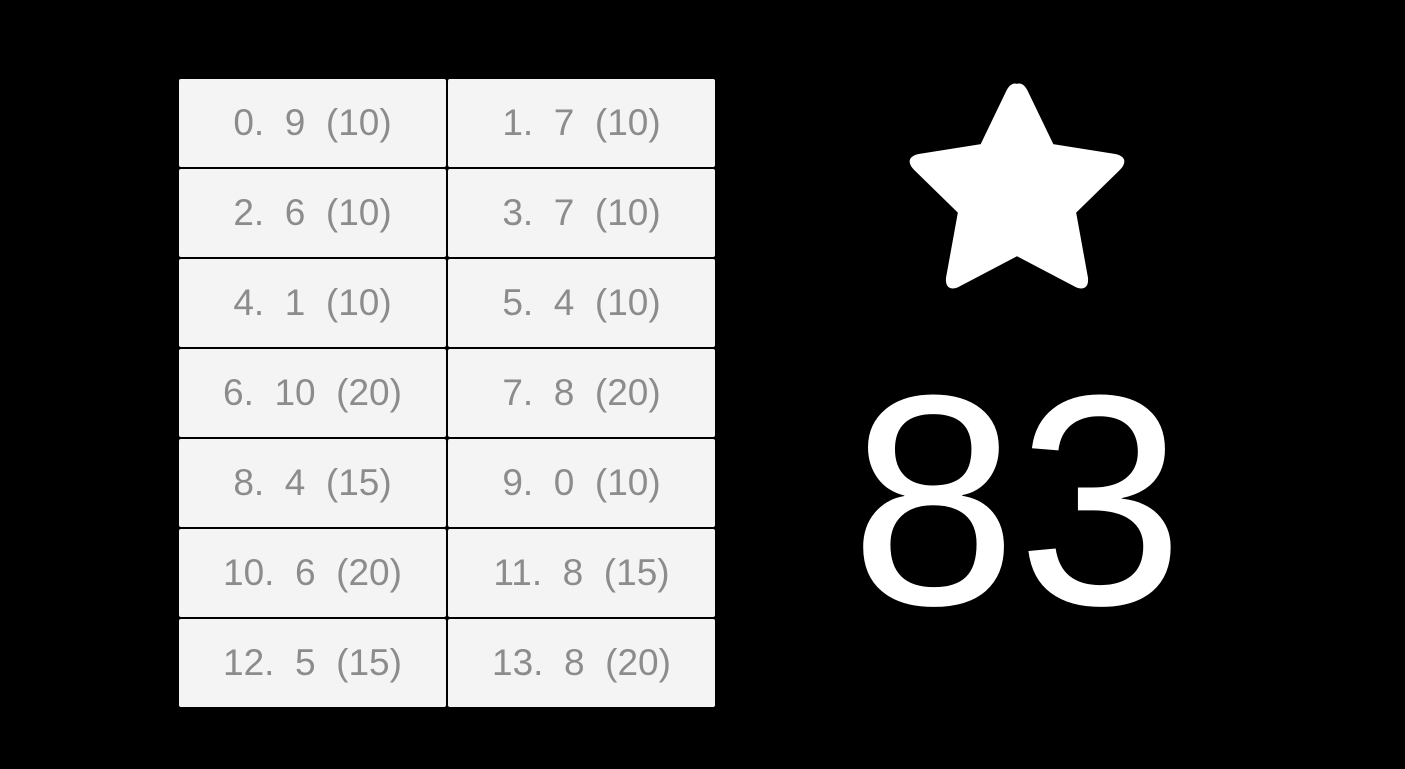  I want to click on grid-cell: 8. 4 (15), so click(312, 483).